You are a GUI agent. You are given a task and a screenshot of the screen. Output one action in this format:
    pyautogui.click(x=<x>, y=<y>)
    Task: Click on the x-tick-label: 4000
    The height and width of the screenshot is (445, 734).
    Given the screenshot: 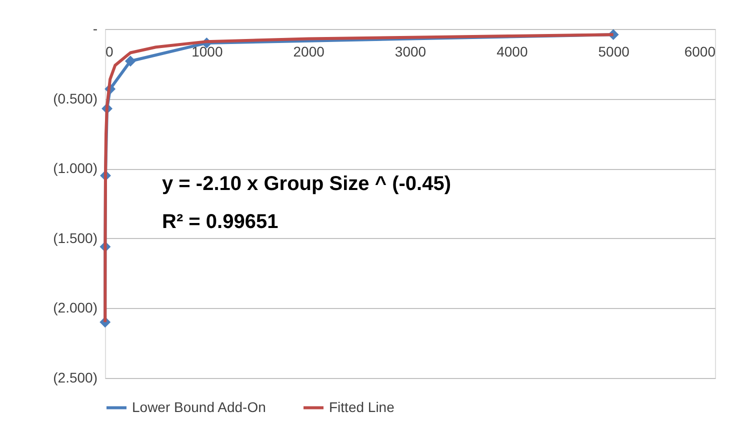 What is the action you would take?
    pyautogui.click(x=512, y=52)
    